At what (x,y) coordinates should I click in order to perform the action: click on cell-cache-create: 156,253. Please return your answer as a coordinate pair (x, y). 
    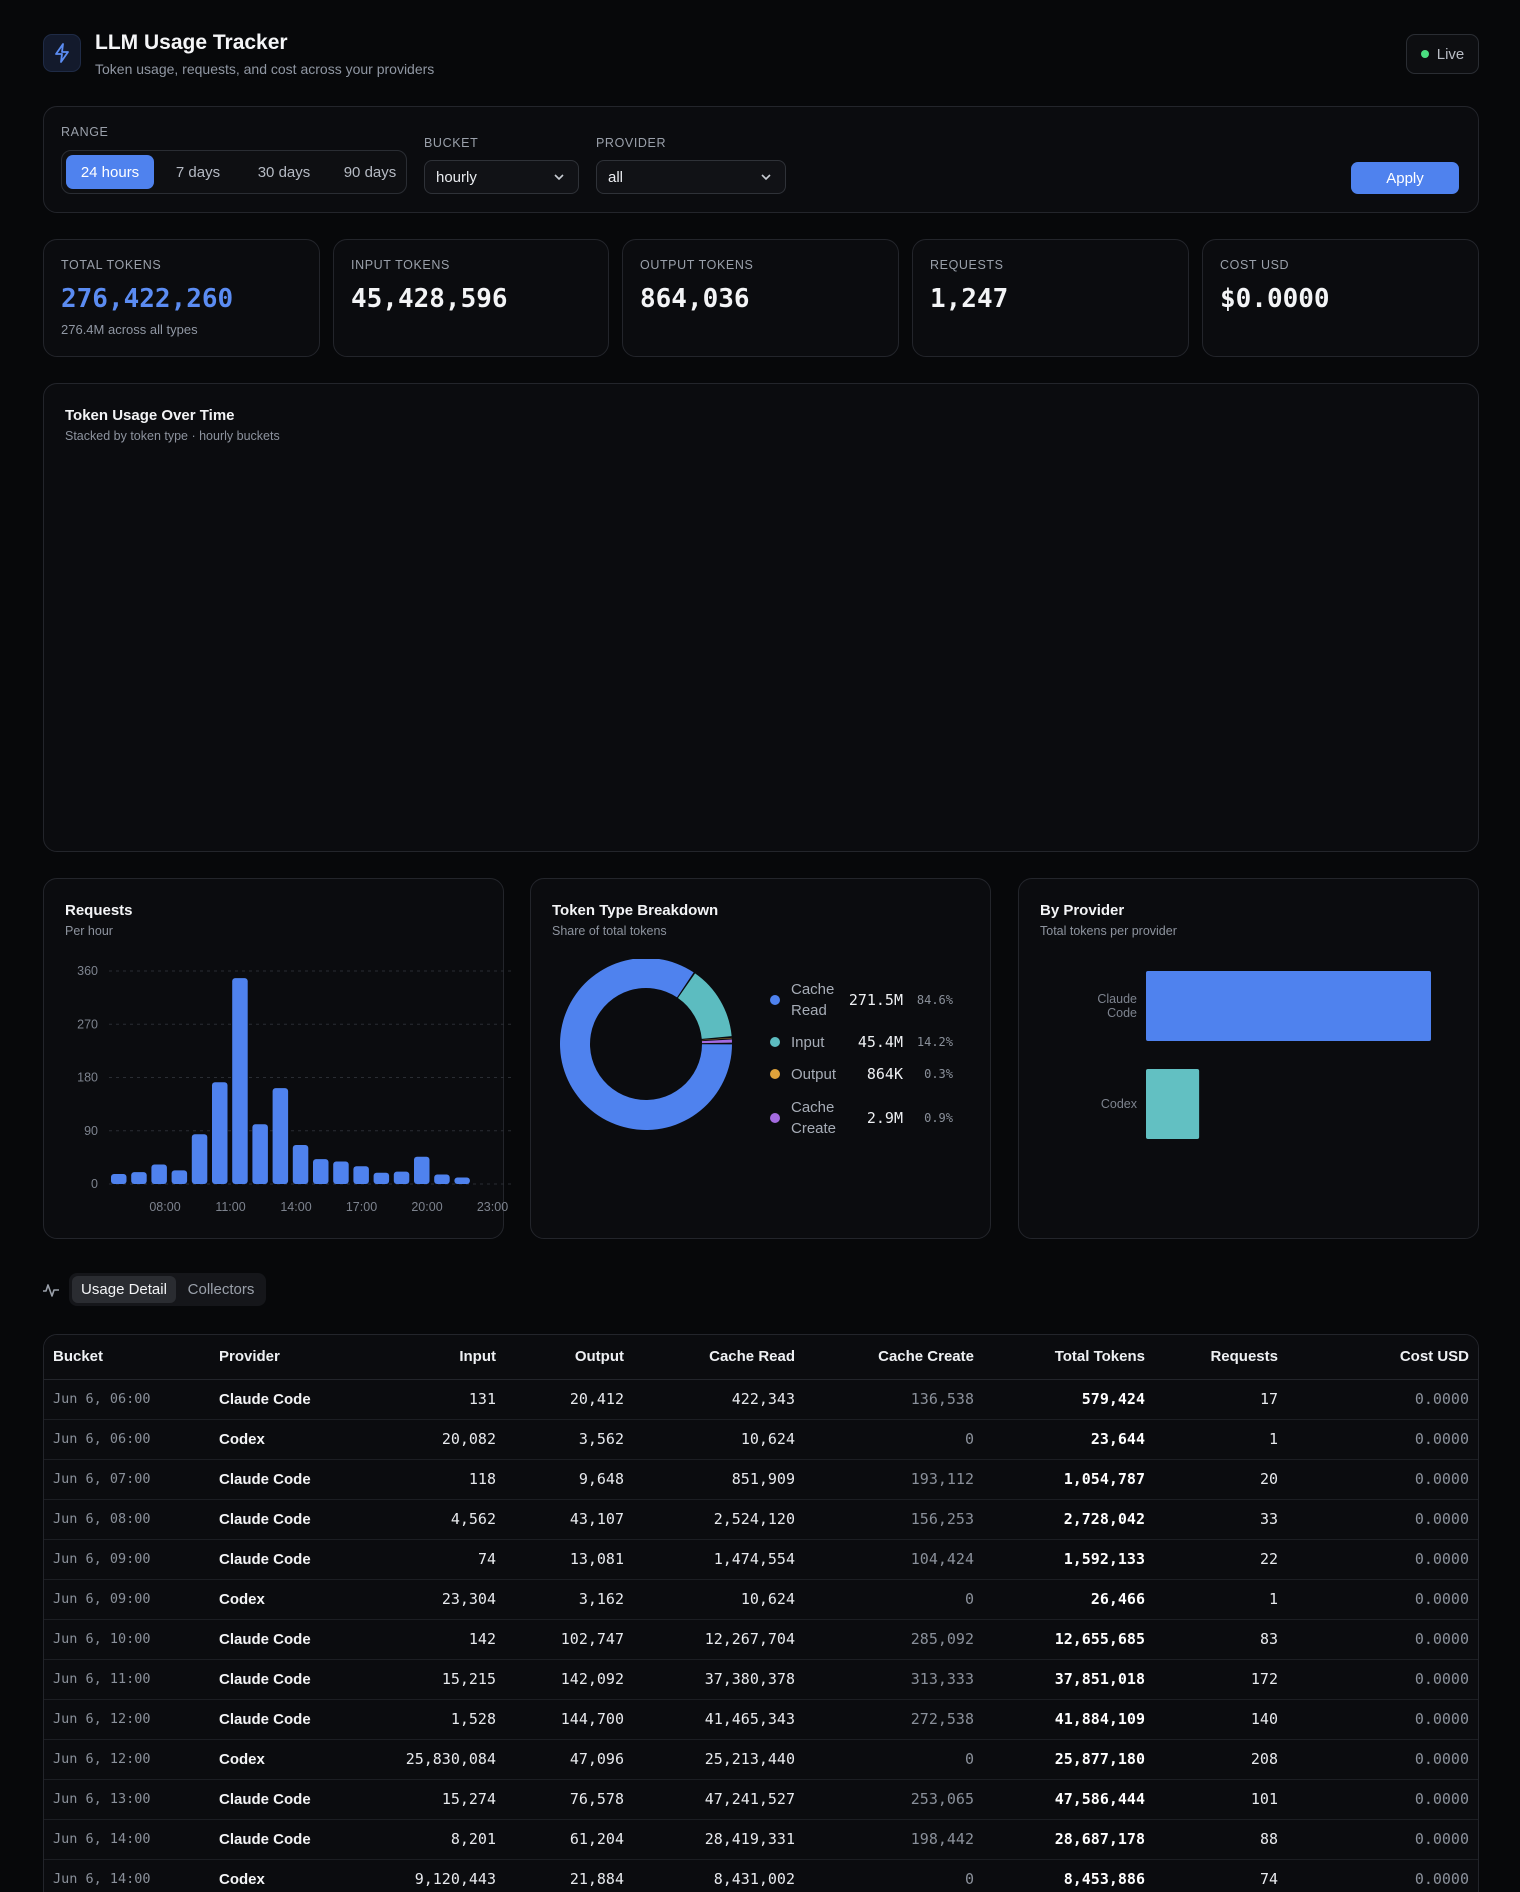
    Looking at the image, I should click on (884, 1519).